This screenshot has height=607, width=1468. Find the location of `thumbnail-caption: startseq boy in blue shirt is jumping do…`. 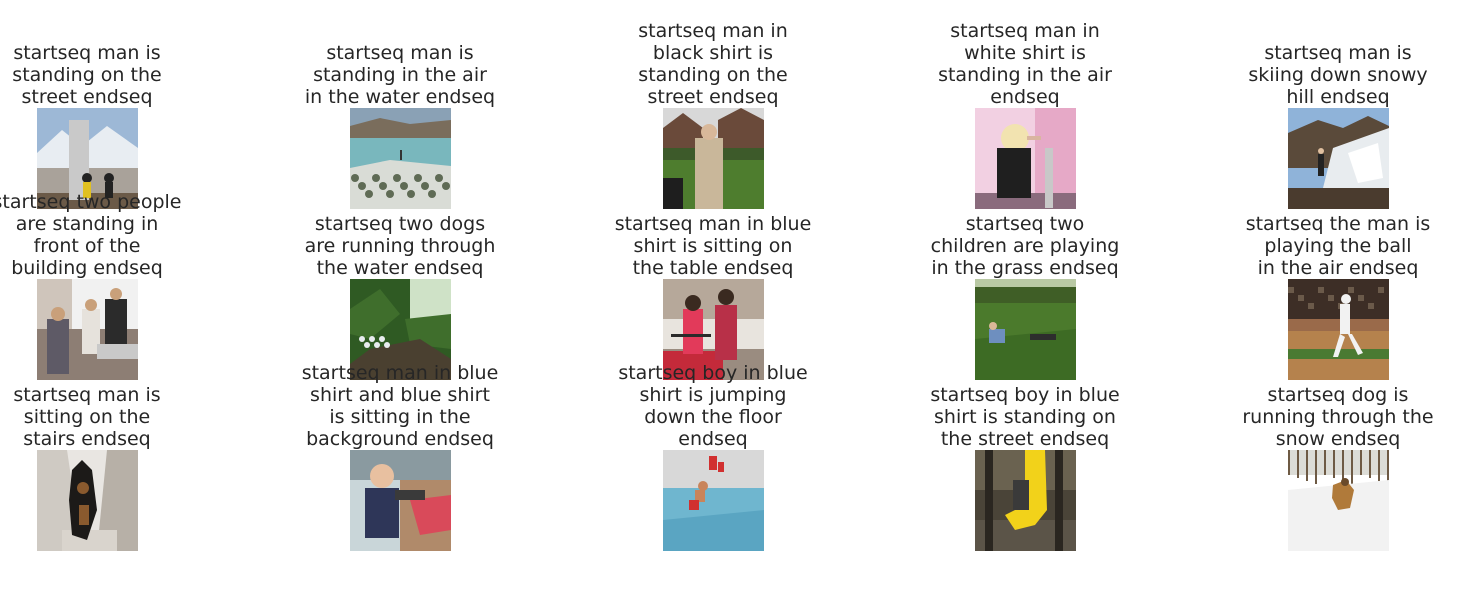

thumbnail-caption: startseq boy in blue shirt is jumping do… is located at coordinates (713, 406).